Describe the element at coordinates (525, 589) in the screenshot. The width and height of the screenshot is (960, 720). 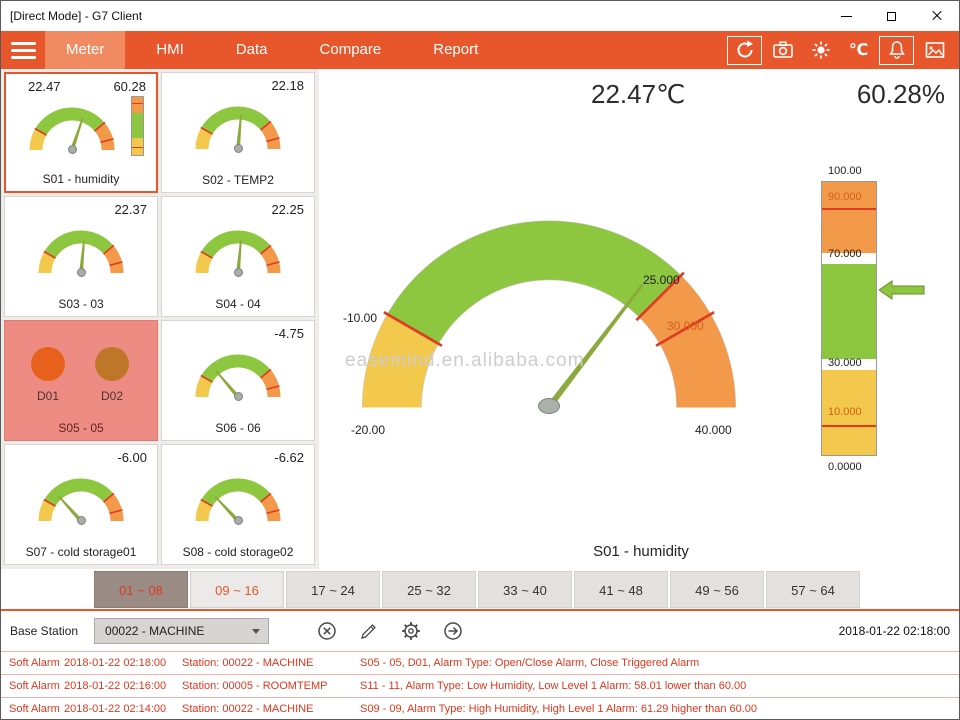
I see `range-tab-33-40: 33 ~ 40` at that location.